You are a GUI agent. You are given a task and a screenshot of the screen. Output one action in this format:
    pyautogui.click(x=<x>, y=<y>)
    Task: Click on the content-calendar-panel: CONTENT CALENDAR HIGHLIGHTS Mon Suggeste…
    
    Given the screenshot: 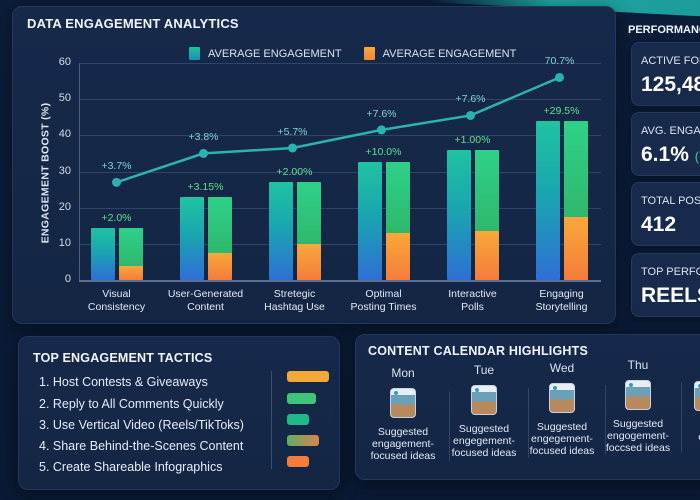 What is the action you would take?
    pyautogui.click(x=527, y=407)
    